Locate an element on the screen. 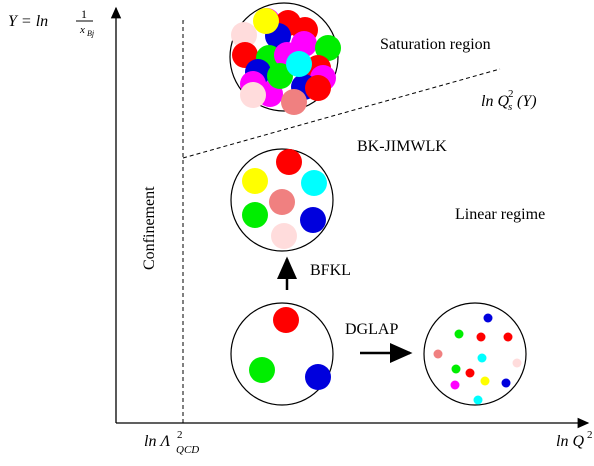 The height and width of the screenshot is (466, 594). bk-jimwlk-label: BK-JIMWLK is located at coordinates (402, 146).